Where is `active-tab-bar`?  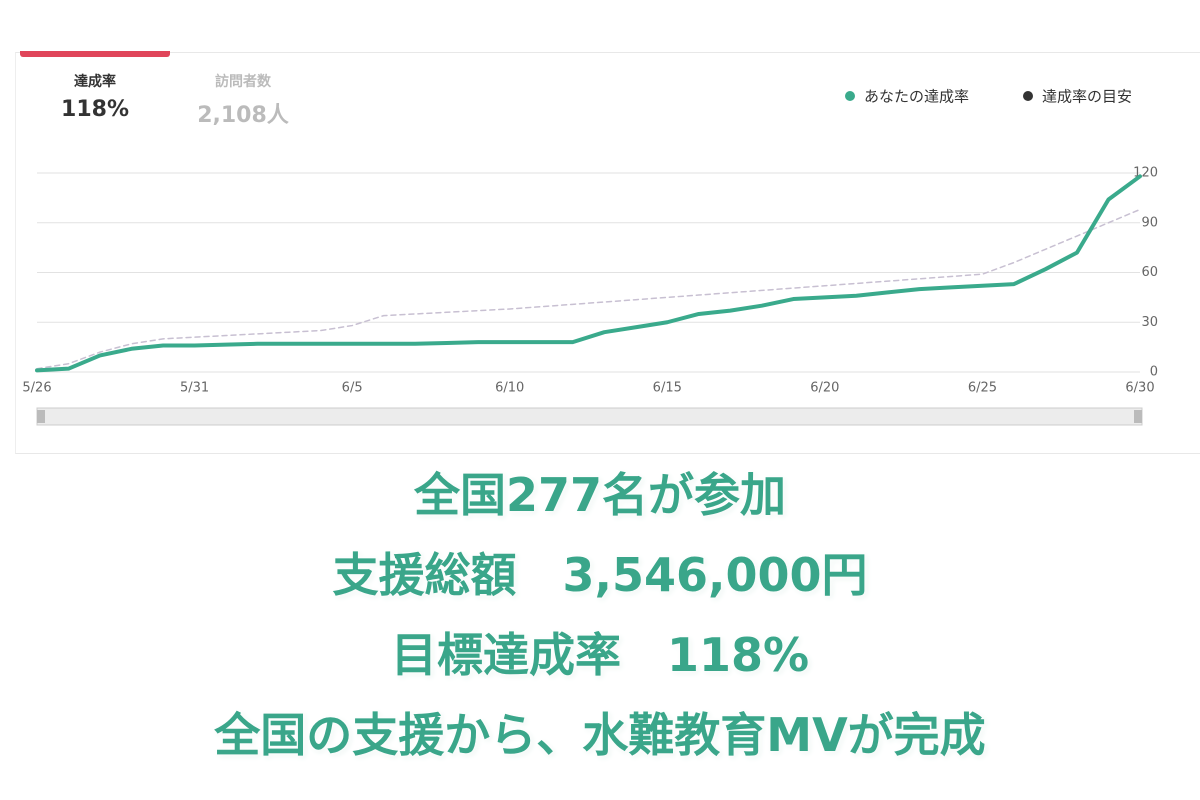
active-tab-bar is located at coordinates (95, 54).